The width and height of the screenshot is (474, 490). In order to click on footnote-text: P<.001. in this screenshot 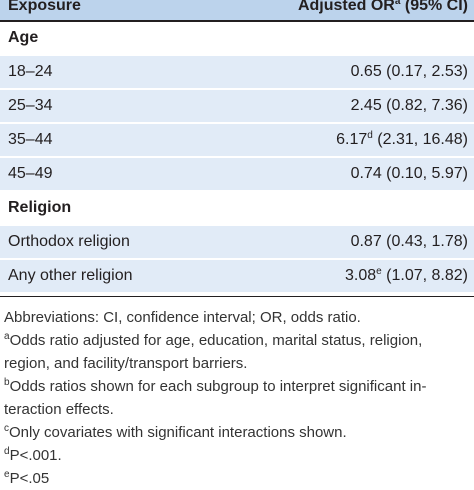, I will do `click(35, 455)`.